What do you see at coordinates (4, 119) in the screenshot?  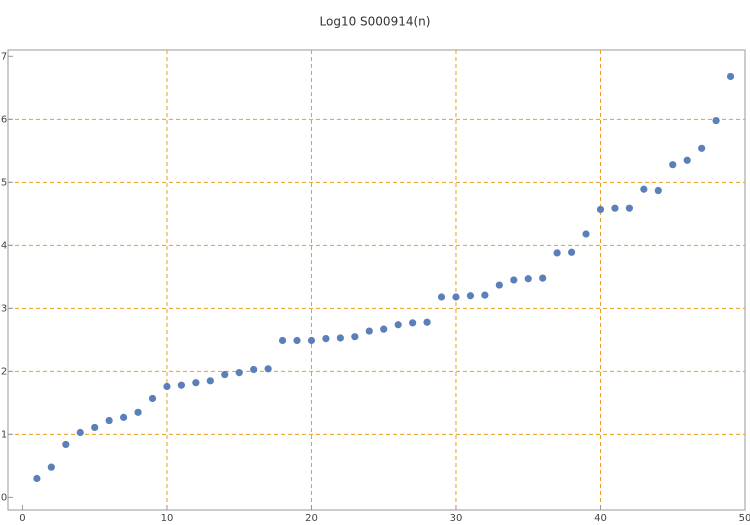 I see `y-tick-label: 6` at bounding box center [4, 119].